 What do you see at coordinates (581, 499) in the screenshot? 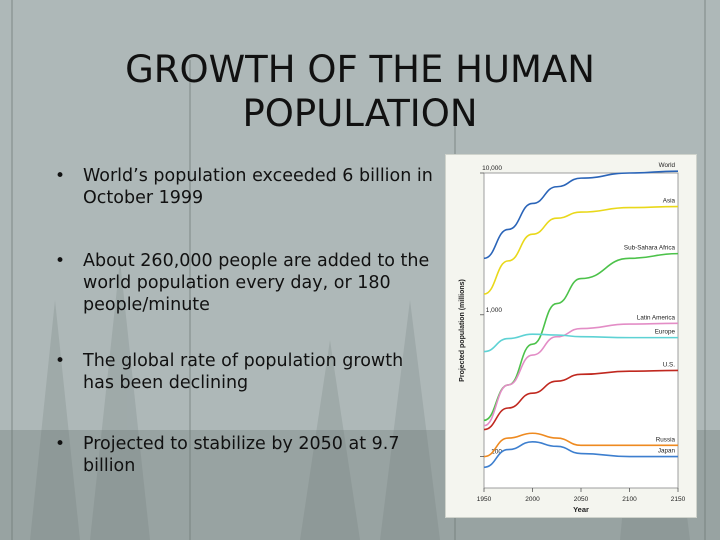
I see `x-tick-label: 2050` at bounding box center [581, 499].